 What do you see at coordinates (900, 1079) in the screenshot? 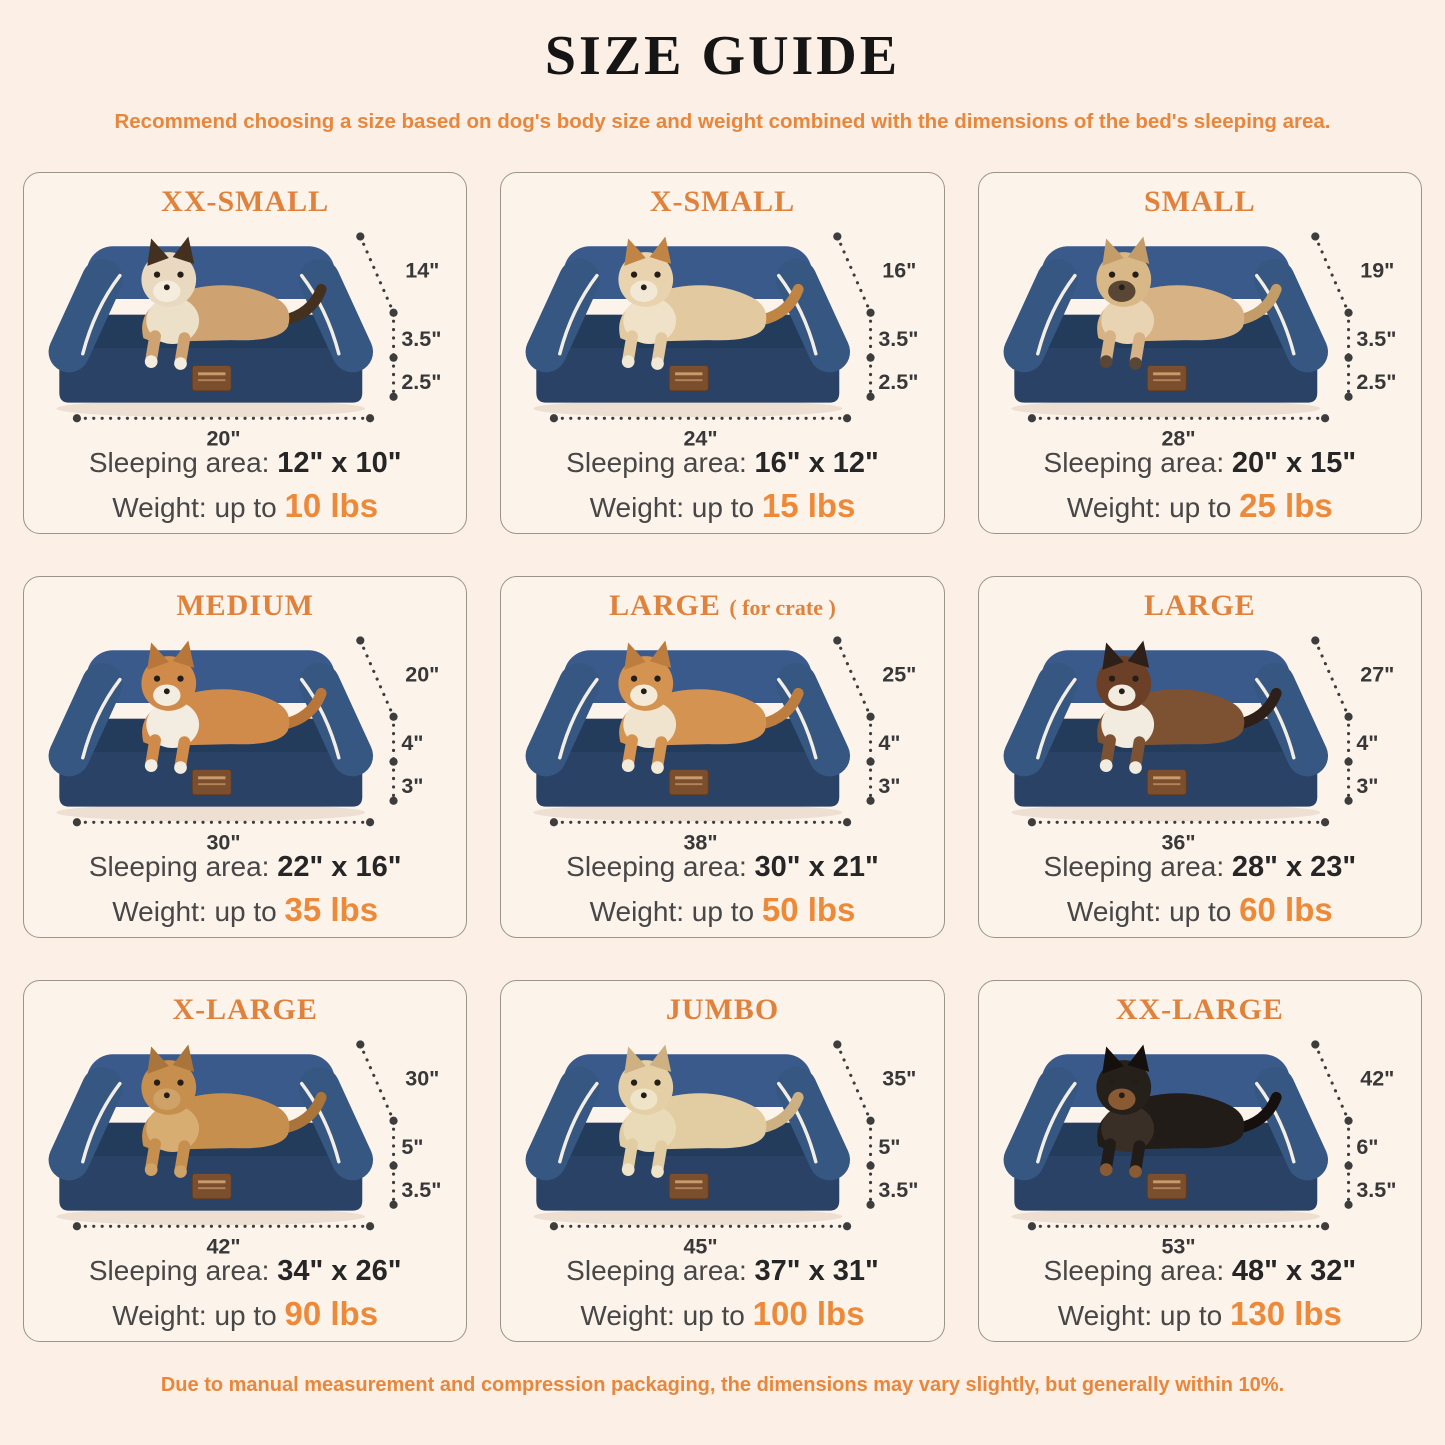
I see `depth-dimension: 35"` at bounding box center [900, 1079].